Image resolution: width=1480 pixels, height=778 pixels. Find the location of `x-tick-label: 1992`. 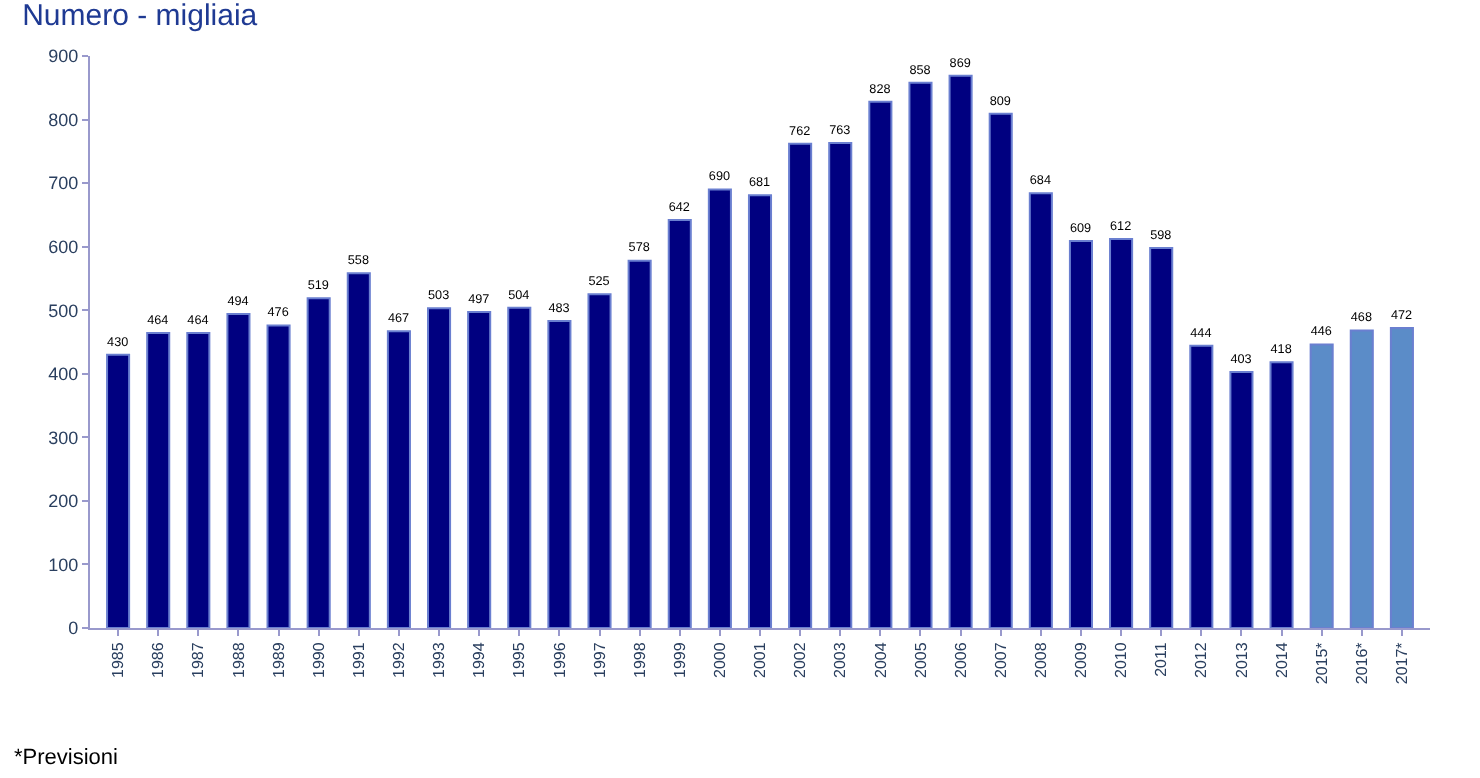

x-tick-label: 1992 is located at coordinates (399, 659).